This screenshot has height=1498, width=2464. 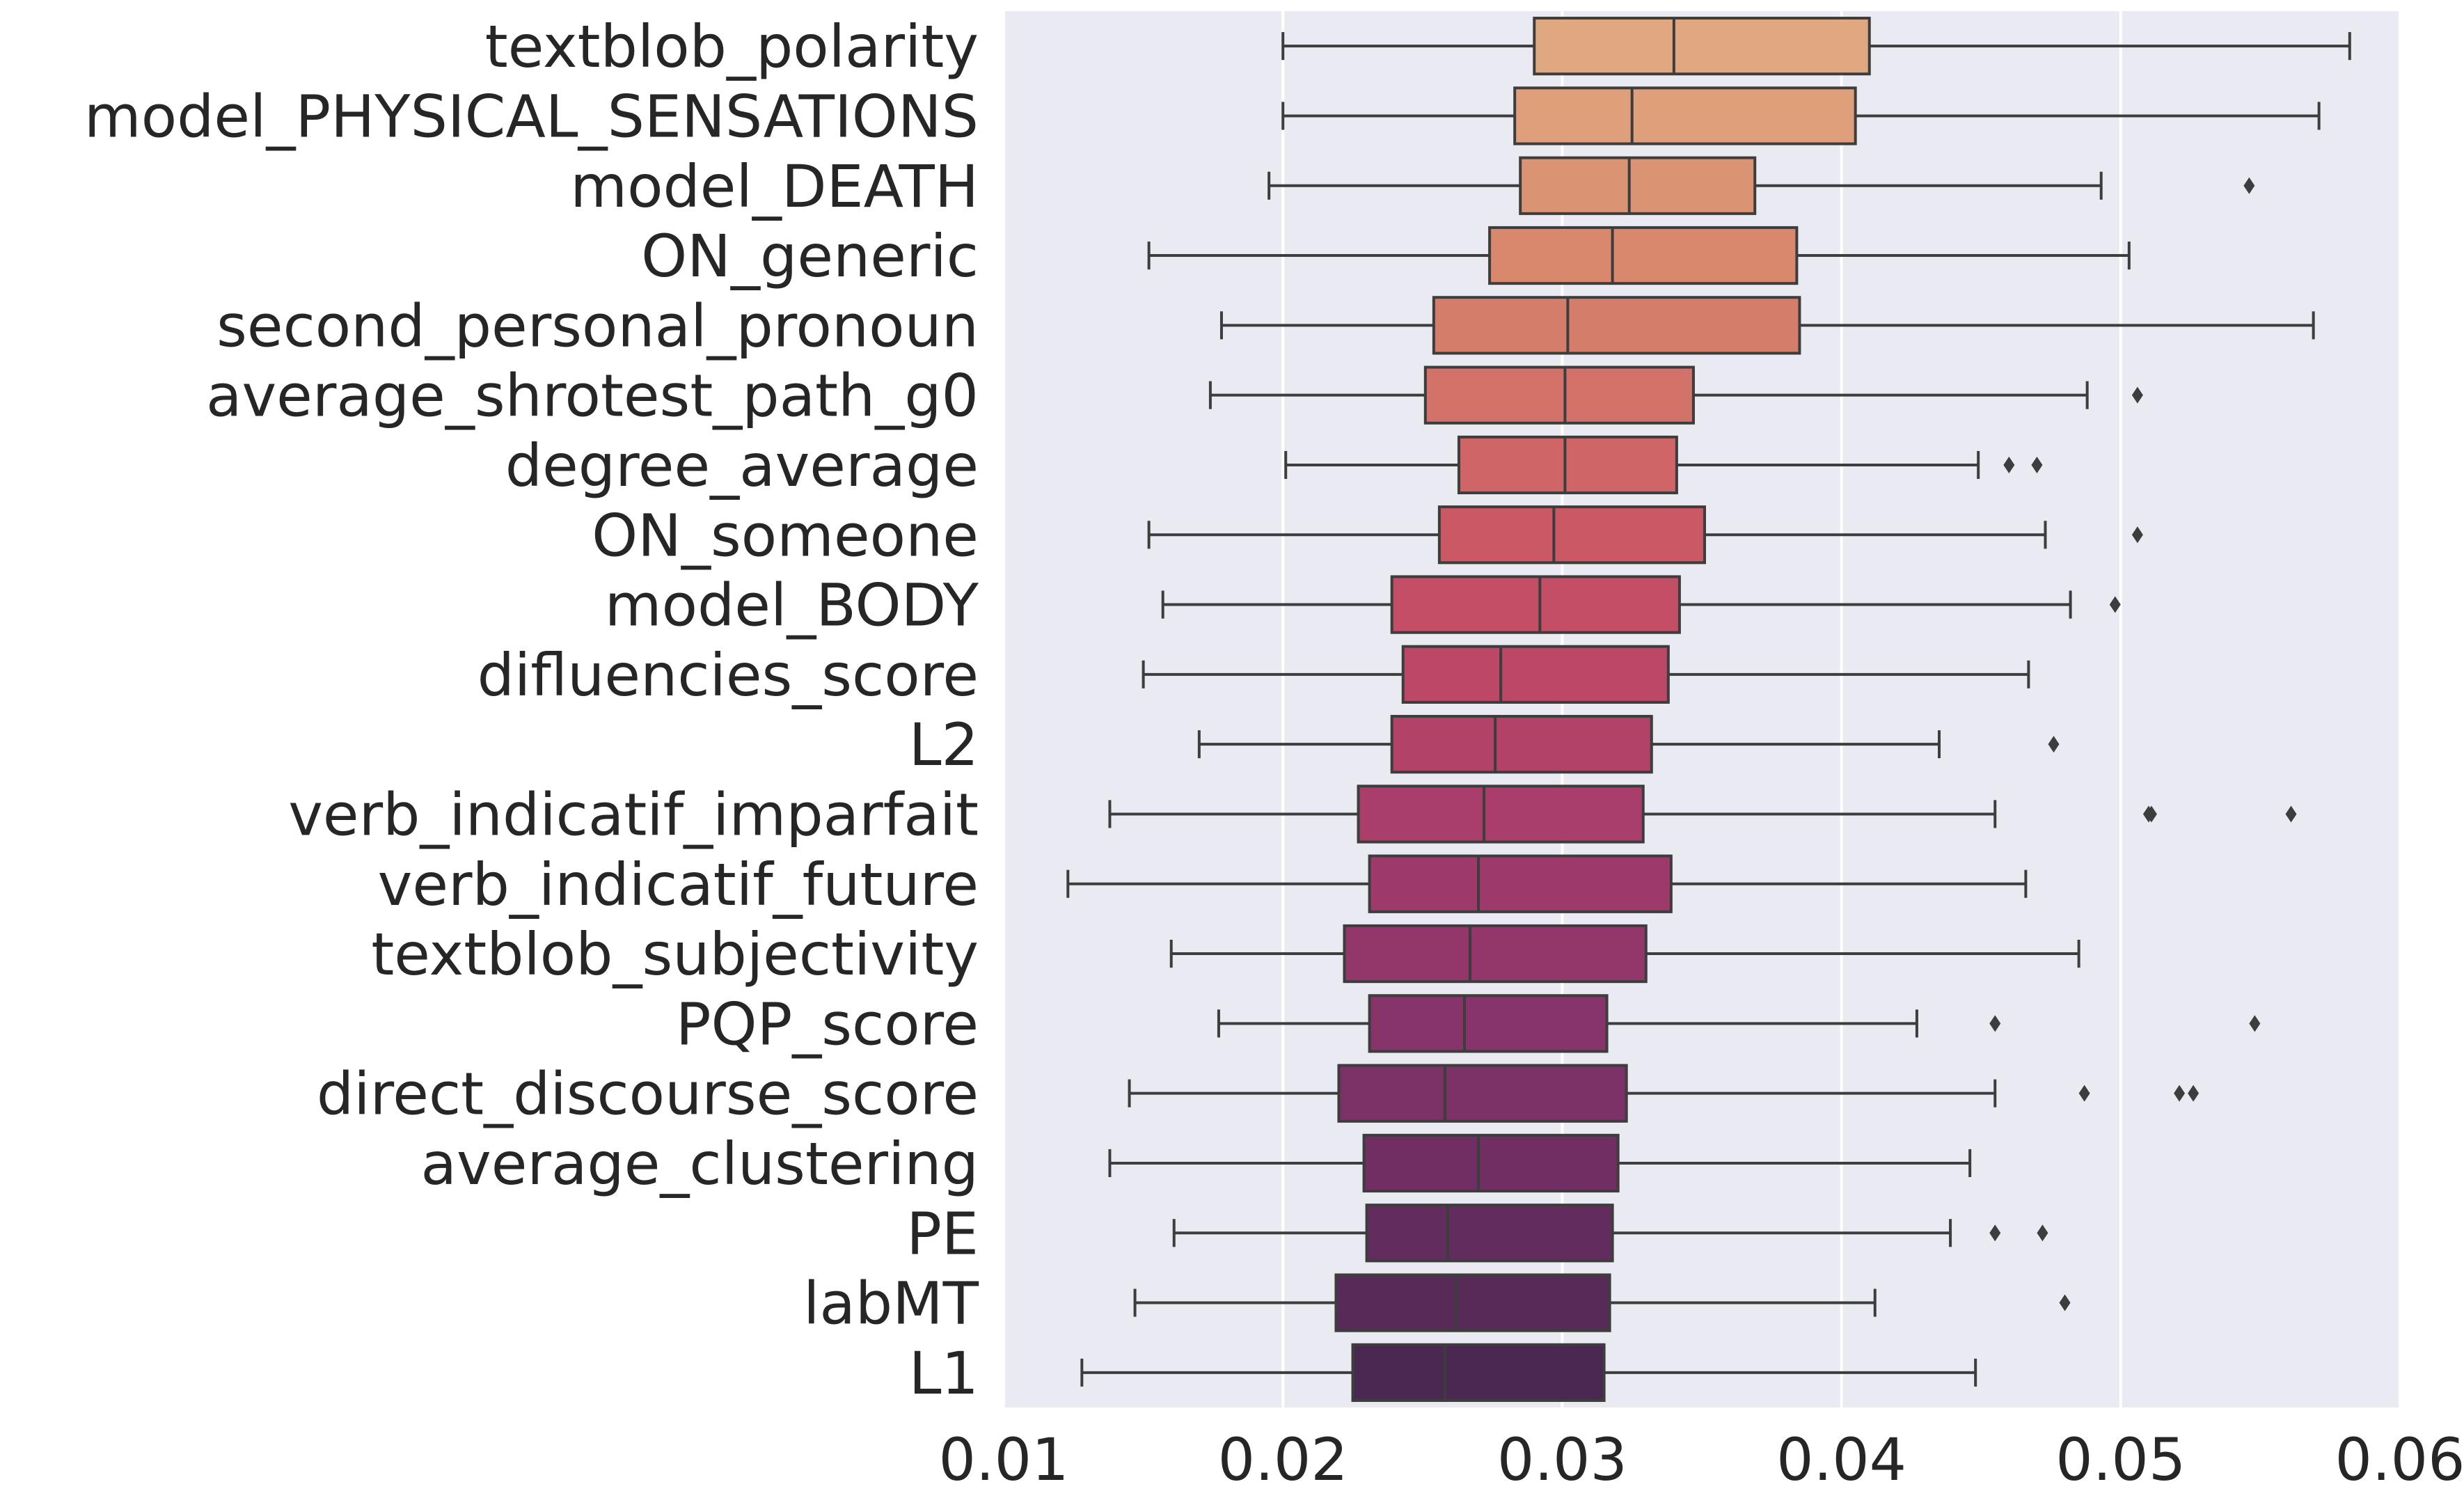 I want to click on box-ON_generic, so click(x=1639, y=255).